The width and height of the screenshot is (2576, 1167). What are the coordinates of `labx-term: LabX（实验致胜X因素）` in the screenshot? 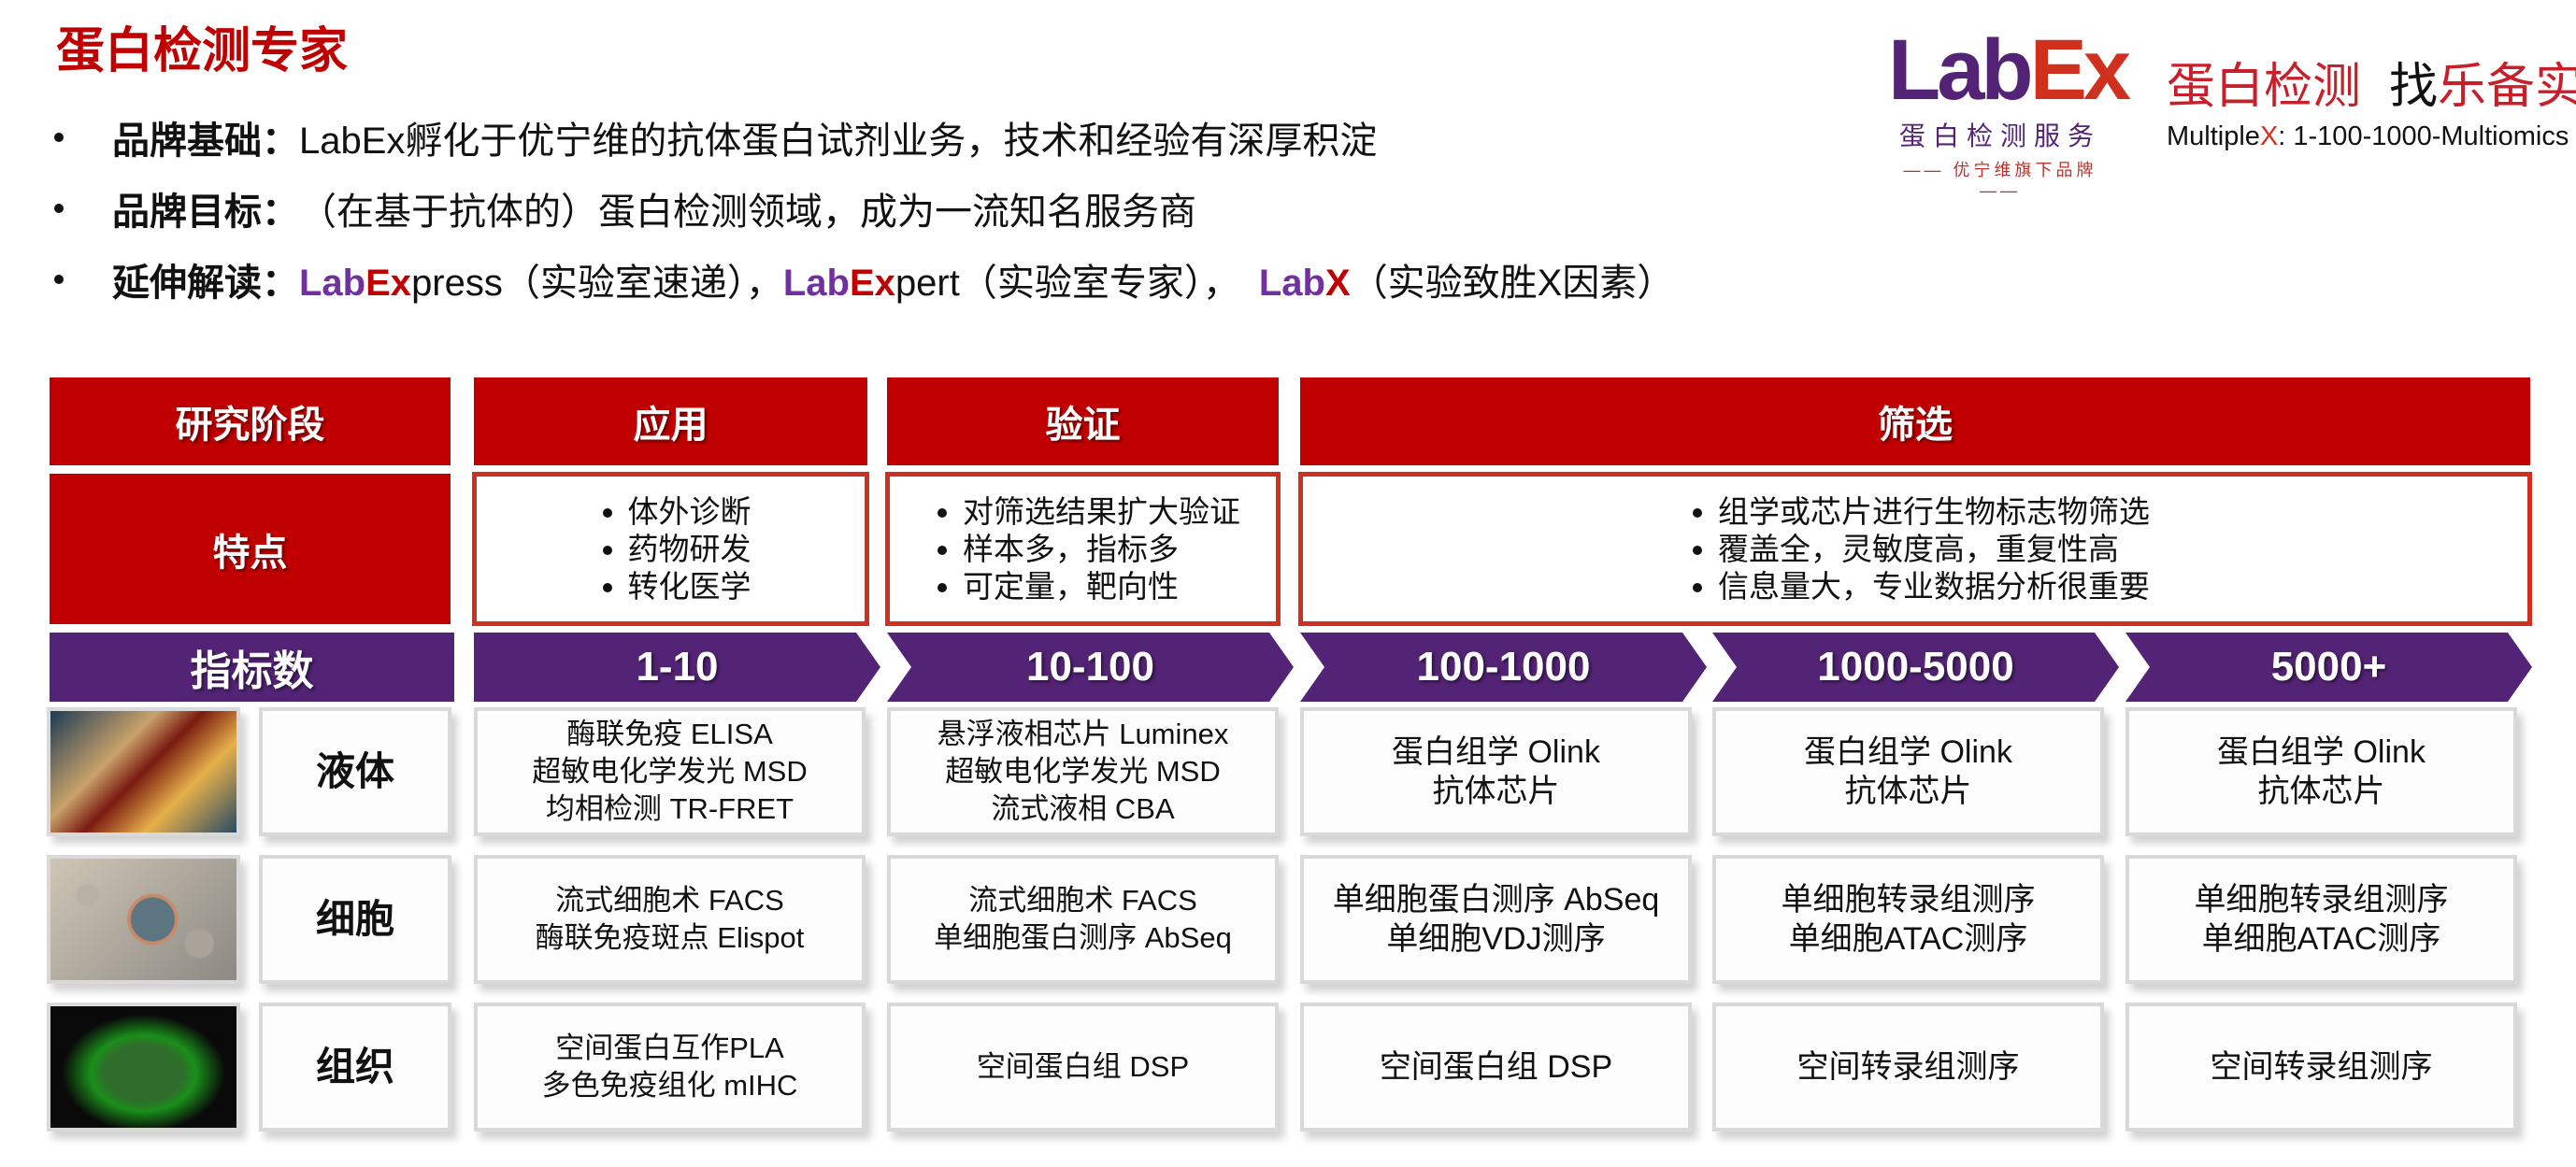 It's located at (1466, 283).